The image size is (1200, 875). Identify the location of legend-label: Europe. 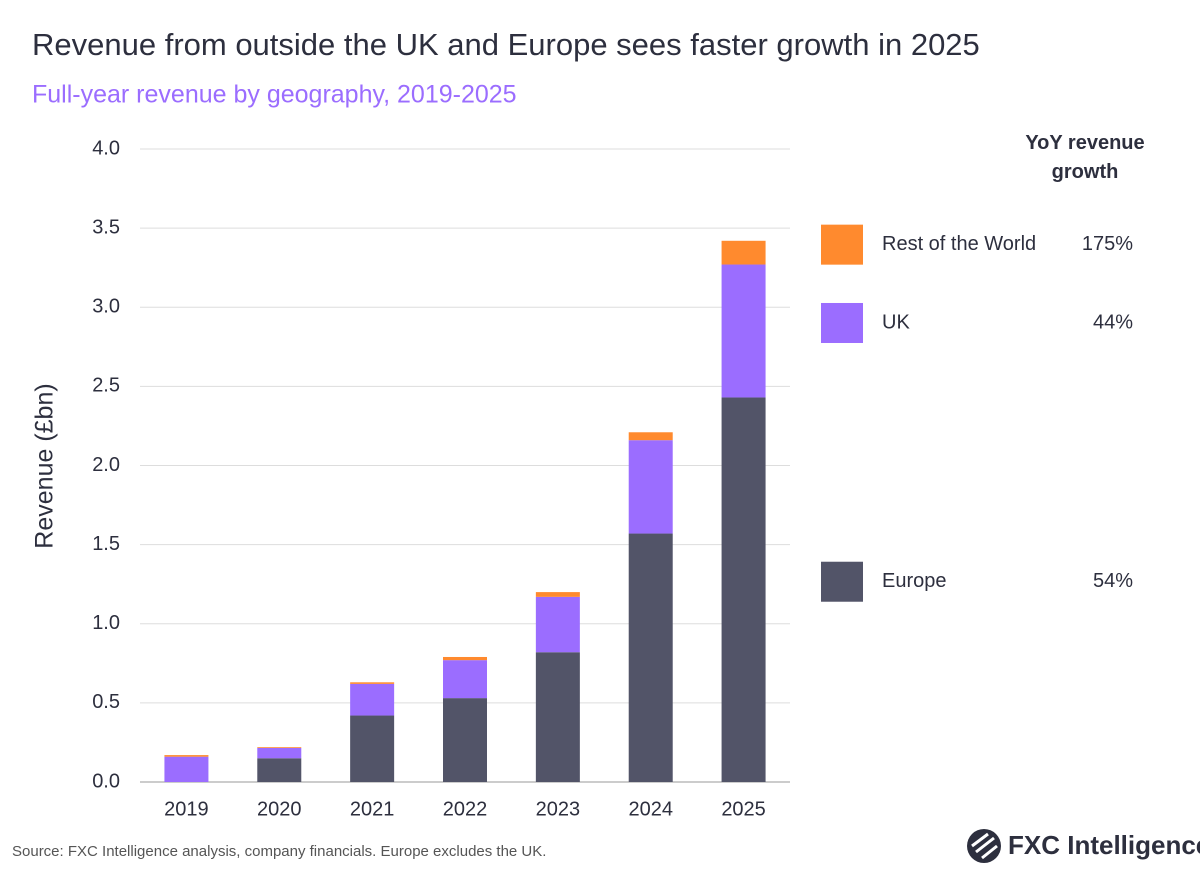
(914, 581).